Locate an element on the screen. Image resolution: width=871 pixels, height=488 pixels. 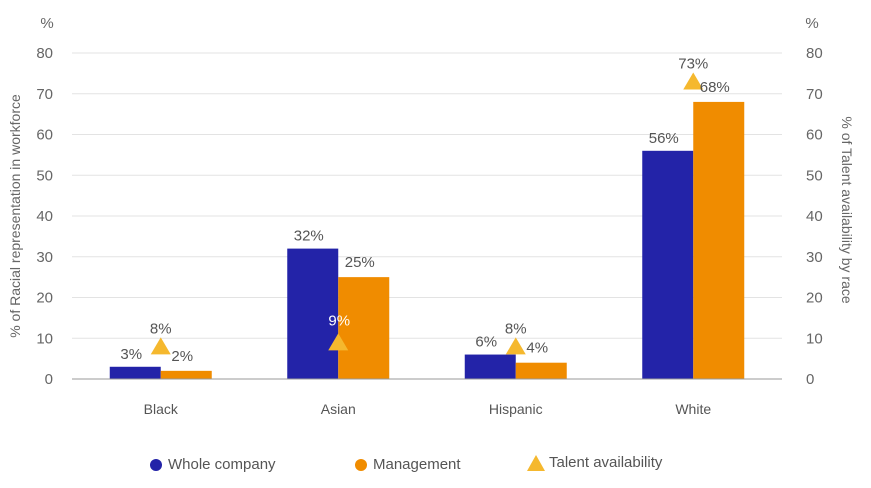
left-tick-label: 40 is located at coordinates (44, 216).